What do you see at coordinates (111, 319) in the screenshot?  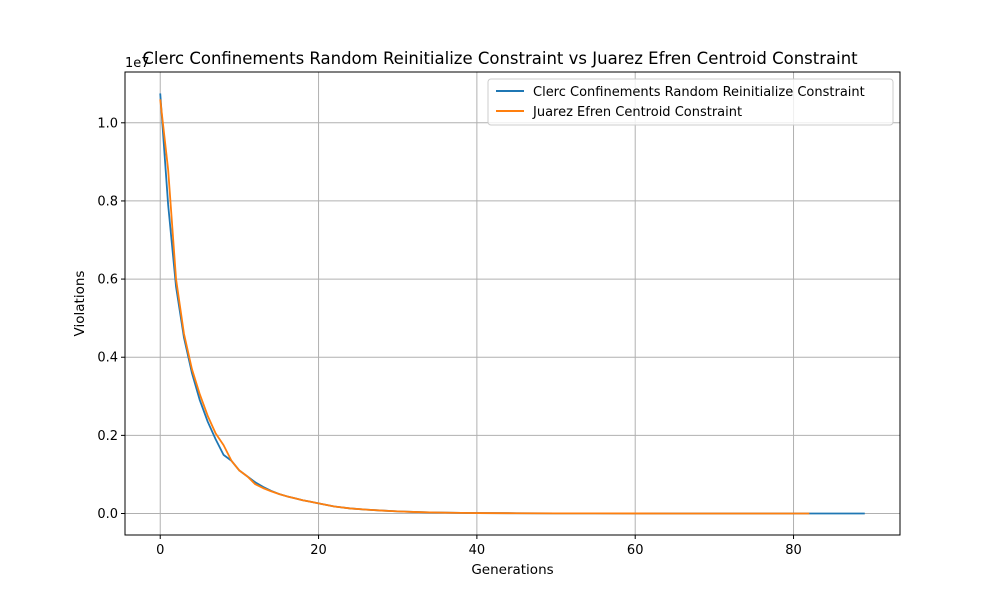 I see `y-axis-ticks: 0.0 0.2 0.4 0.6 0.8 1.0` at bounding box center [111, 319].